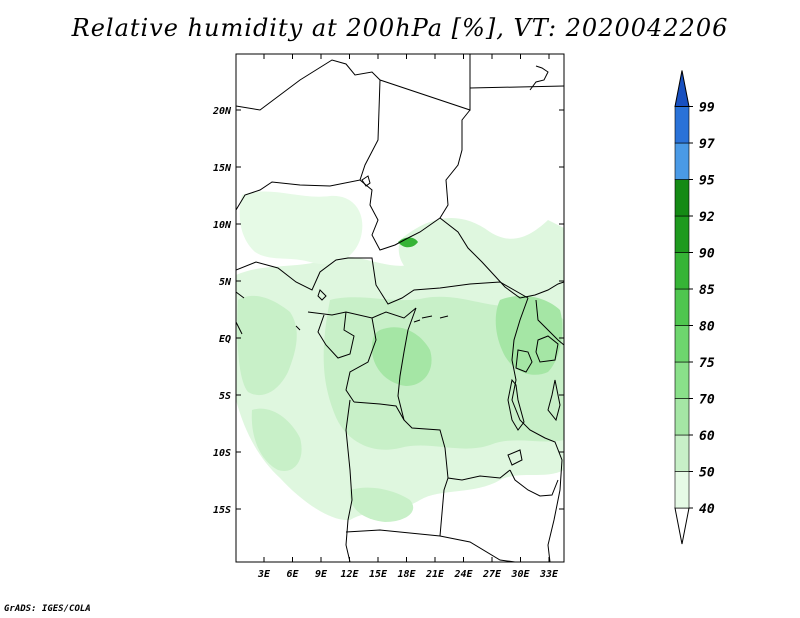 This screenshot has width=800, height=618. What do you see at coordinates (264, 574) in the screenshot?
I see `lon-label: 3E` at bounding box center [264, 574].